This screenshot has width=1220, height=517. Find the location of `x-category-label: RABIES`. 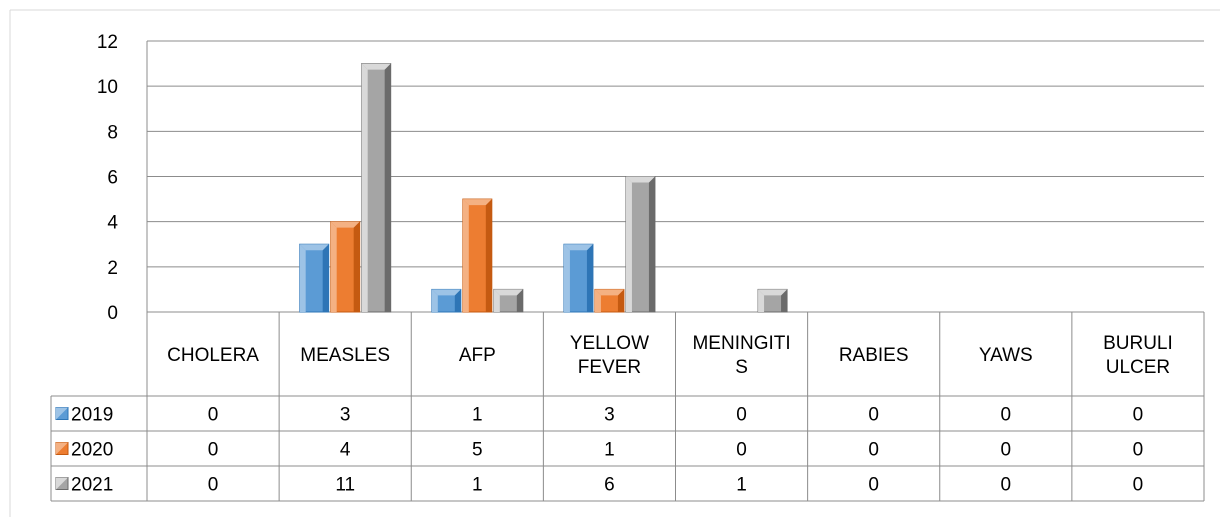

x-category-label: RABIES is located at coordinates (874, 355).